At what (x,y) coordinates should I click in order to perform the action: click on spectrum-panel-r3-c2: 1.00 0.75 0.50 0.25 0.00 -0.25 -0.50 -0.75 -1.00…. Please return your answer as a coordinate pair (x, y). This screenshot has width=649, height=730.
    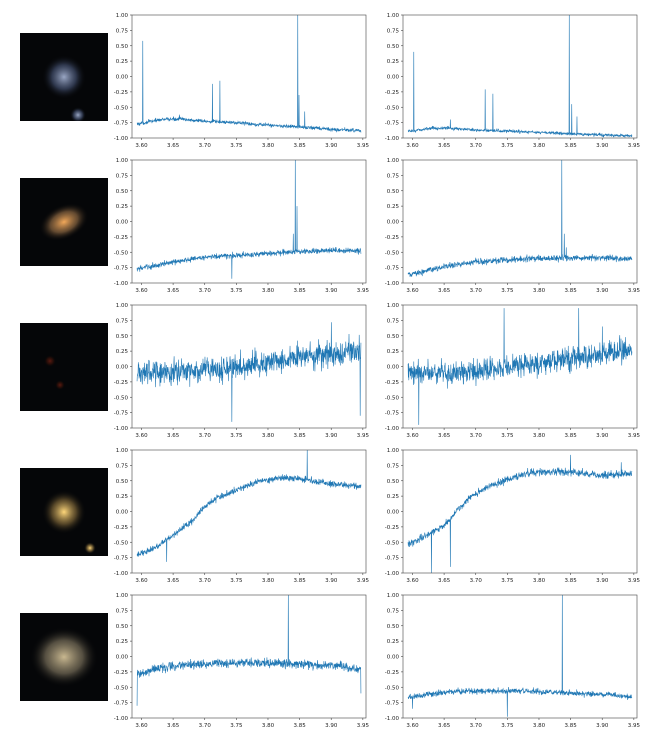
    Looking at the image, I should click on (513, 371).